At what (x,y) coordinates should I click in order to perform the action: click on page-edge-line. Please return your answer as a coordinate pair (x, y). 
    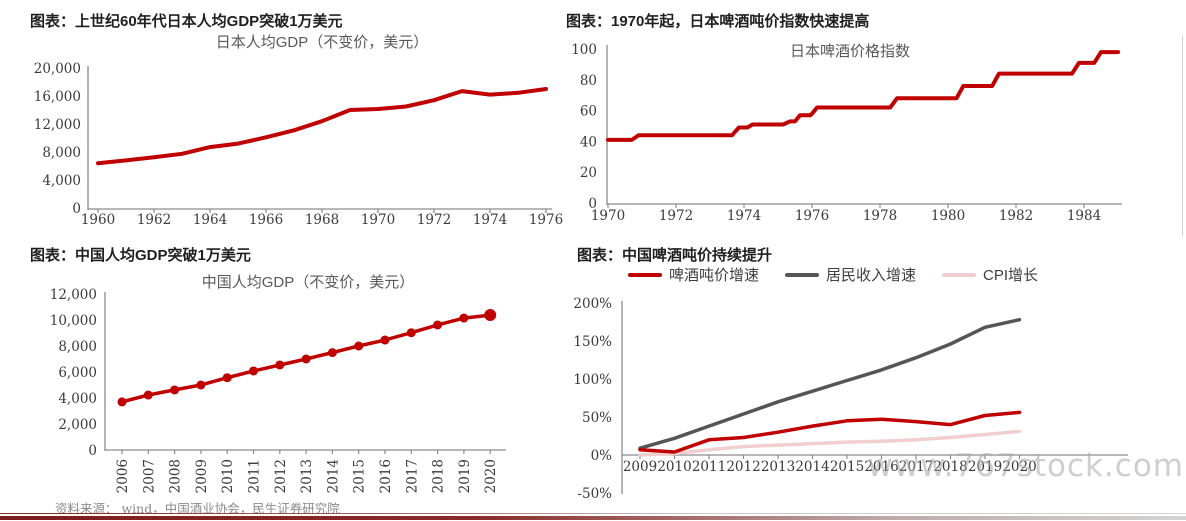
    Looking at the image, I should click on (1182, 136).